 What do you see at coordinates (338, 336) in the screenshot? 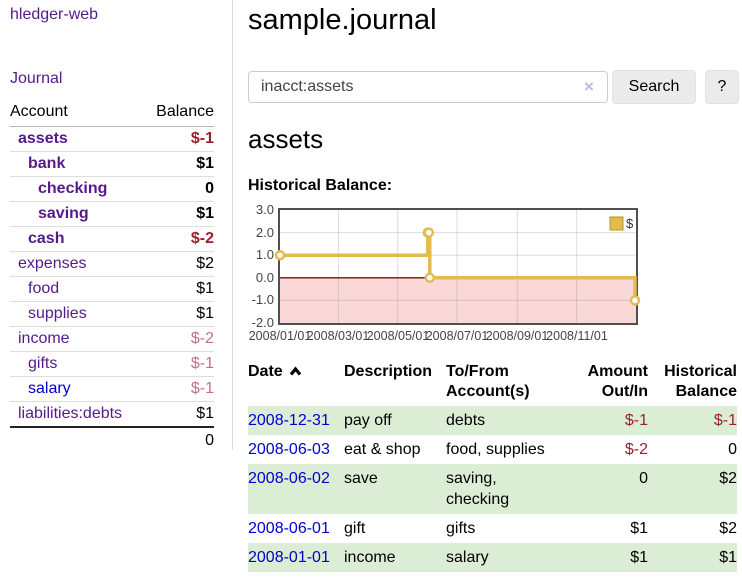
I see `x-axis-tick-label: 2008/03/01` at bounding box center [338, 336].